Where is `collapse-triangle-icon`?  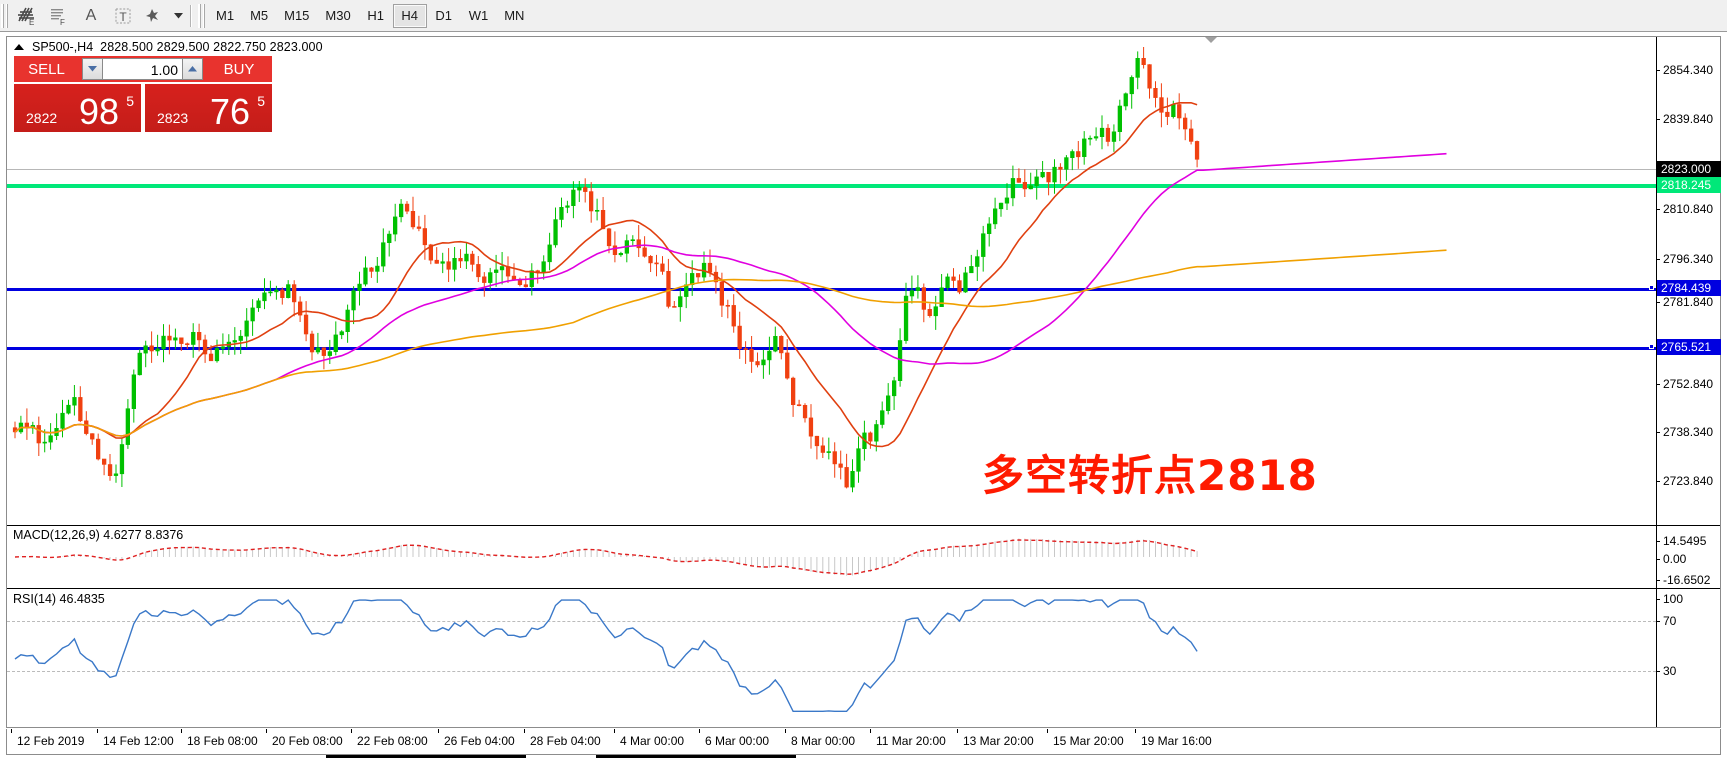 collapse-triangle-icon is located at coordinates (19, 47).